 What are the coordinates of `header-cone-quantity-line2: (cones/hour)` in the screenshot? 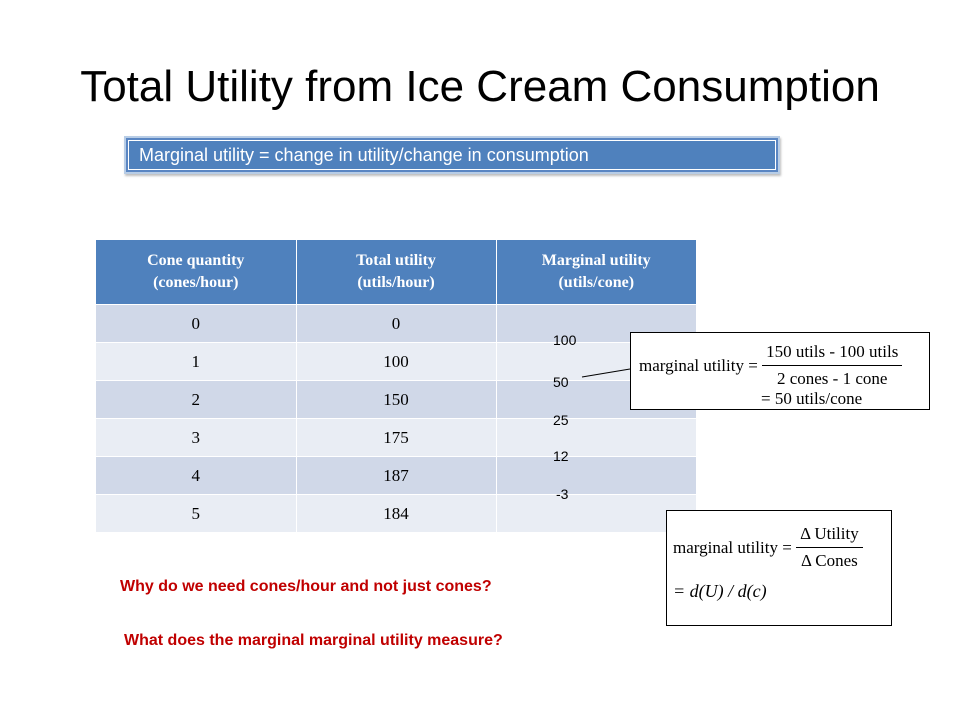 It's located at (196, 282).